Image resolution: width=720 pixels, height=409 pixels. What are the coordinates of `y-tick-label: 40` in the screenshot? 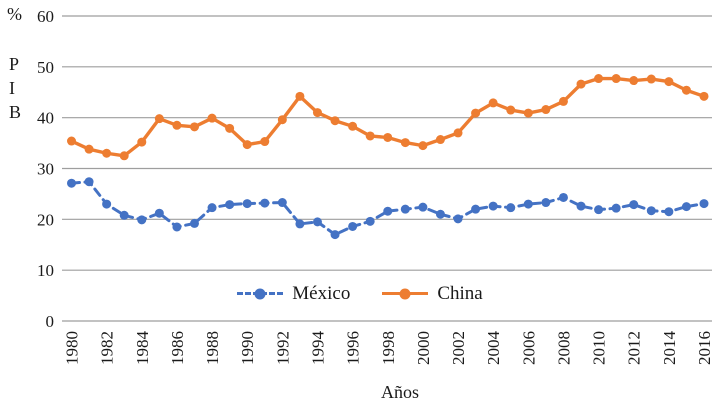 It's located at (45, 118).